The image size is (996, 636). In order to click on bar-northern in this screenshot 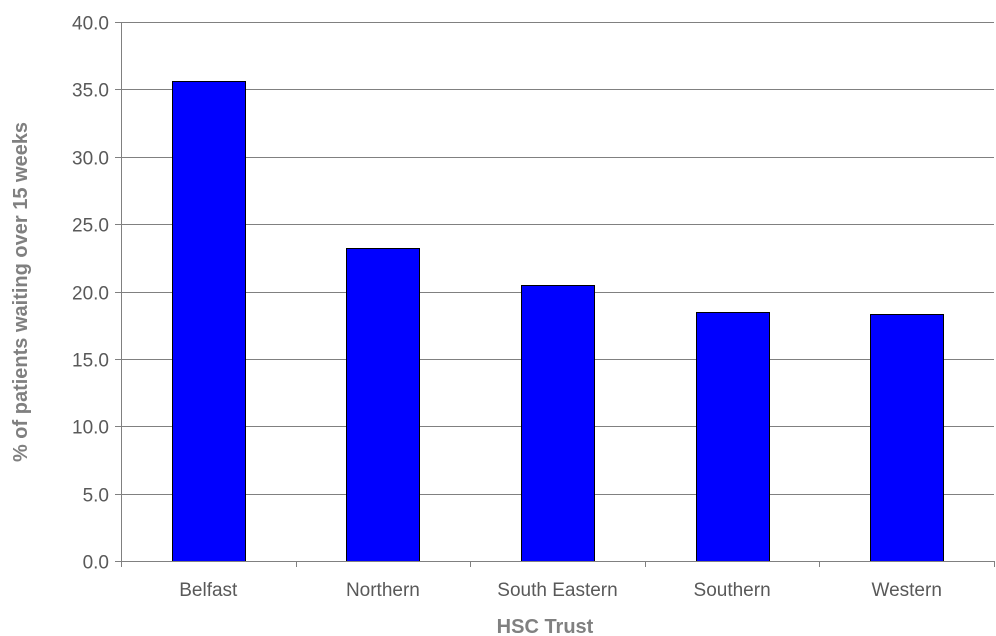, I will do `click(383, 405)`.